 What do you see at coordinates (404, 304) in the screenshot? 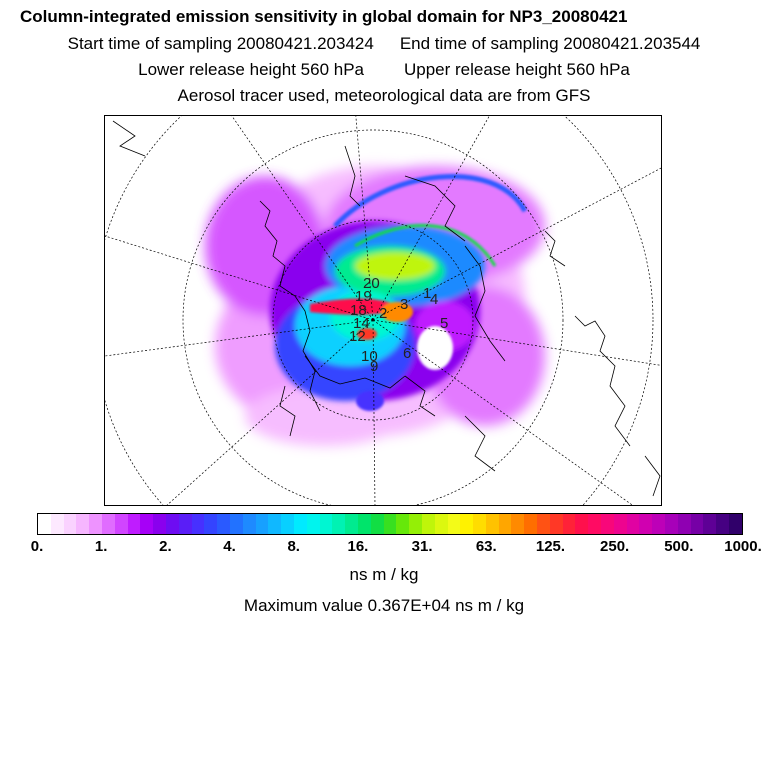
I see `point-label: 3` at bounding box center [404, 304].